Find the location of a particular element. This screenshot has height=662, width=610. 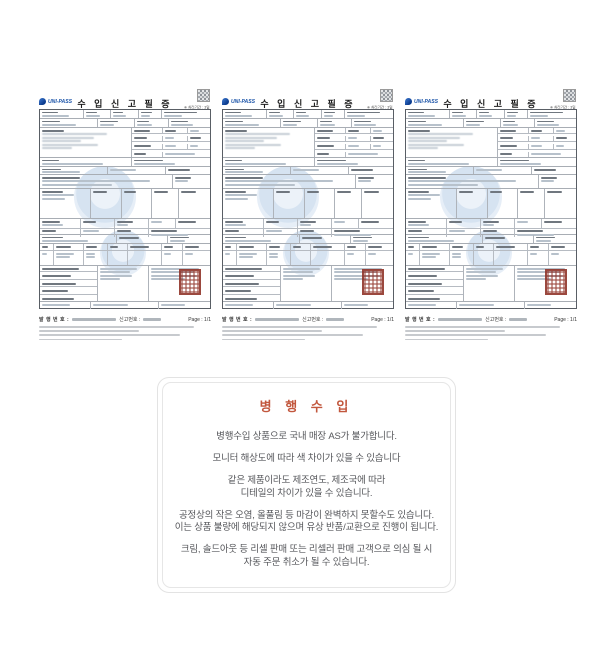

declaration-page: UNI-PASS 수 입 신 고 필 증 ※ 처리기간 : 3일 is located at coordinates (308, 200).